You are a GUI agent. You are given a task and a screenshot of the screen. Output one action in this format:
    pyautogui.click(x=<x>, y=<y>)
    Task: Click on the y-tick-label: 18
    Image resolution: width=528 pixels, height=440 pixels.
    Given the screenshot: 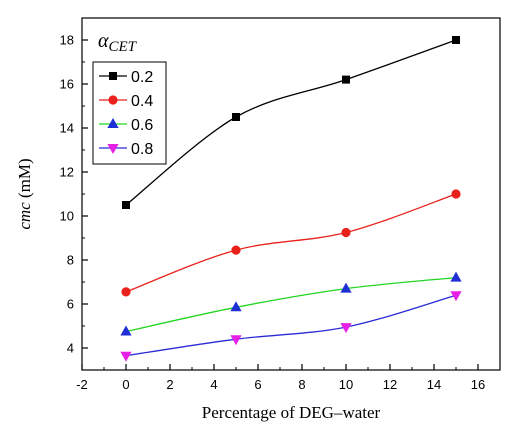 What is the action you would take?
    pyautogui.click(x=67, y=40)
    